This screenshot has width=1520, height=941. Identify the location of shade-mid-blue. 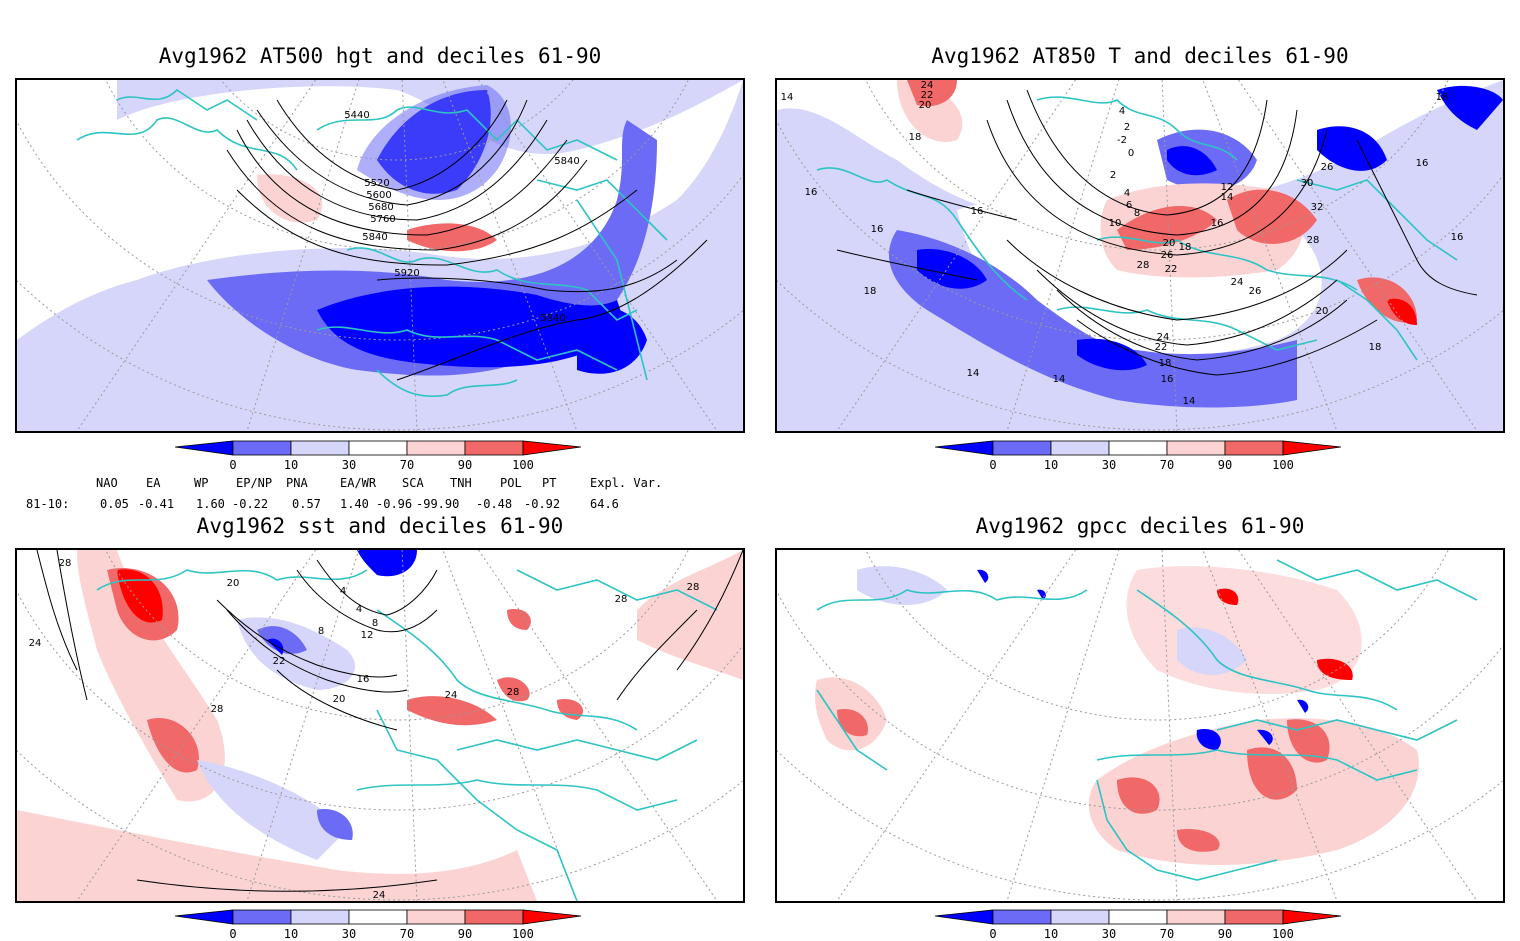
(1092, 319).